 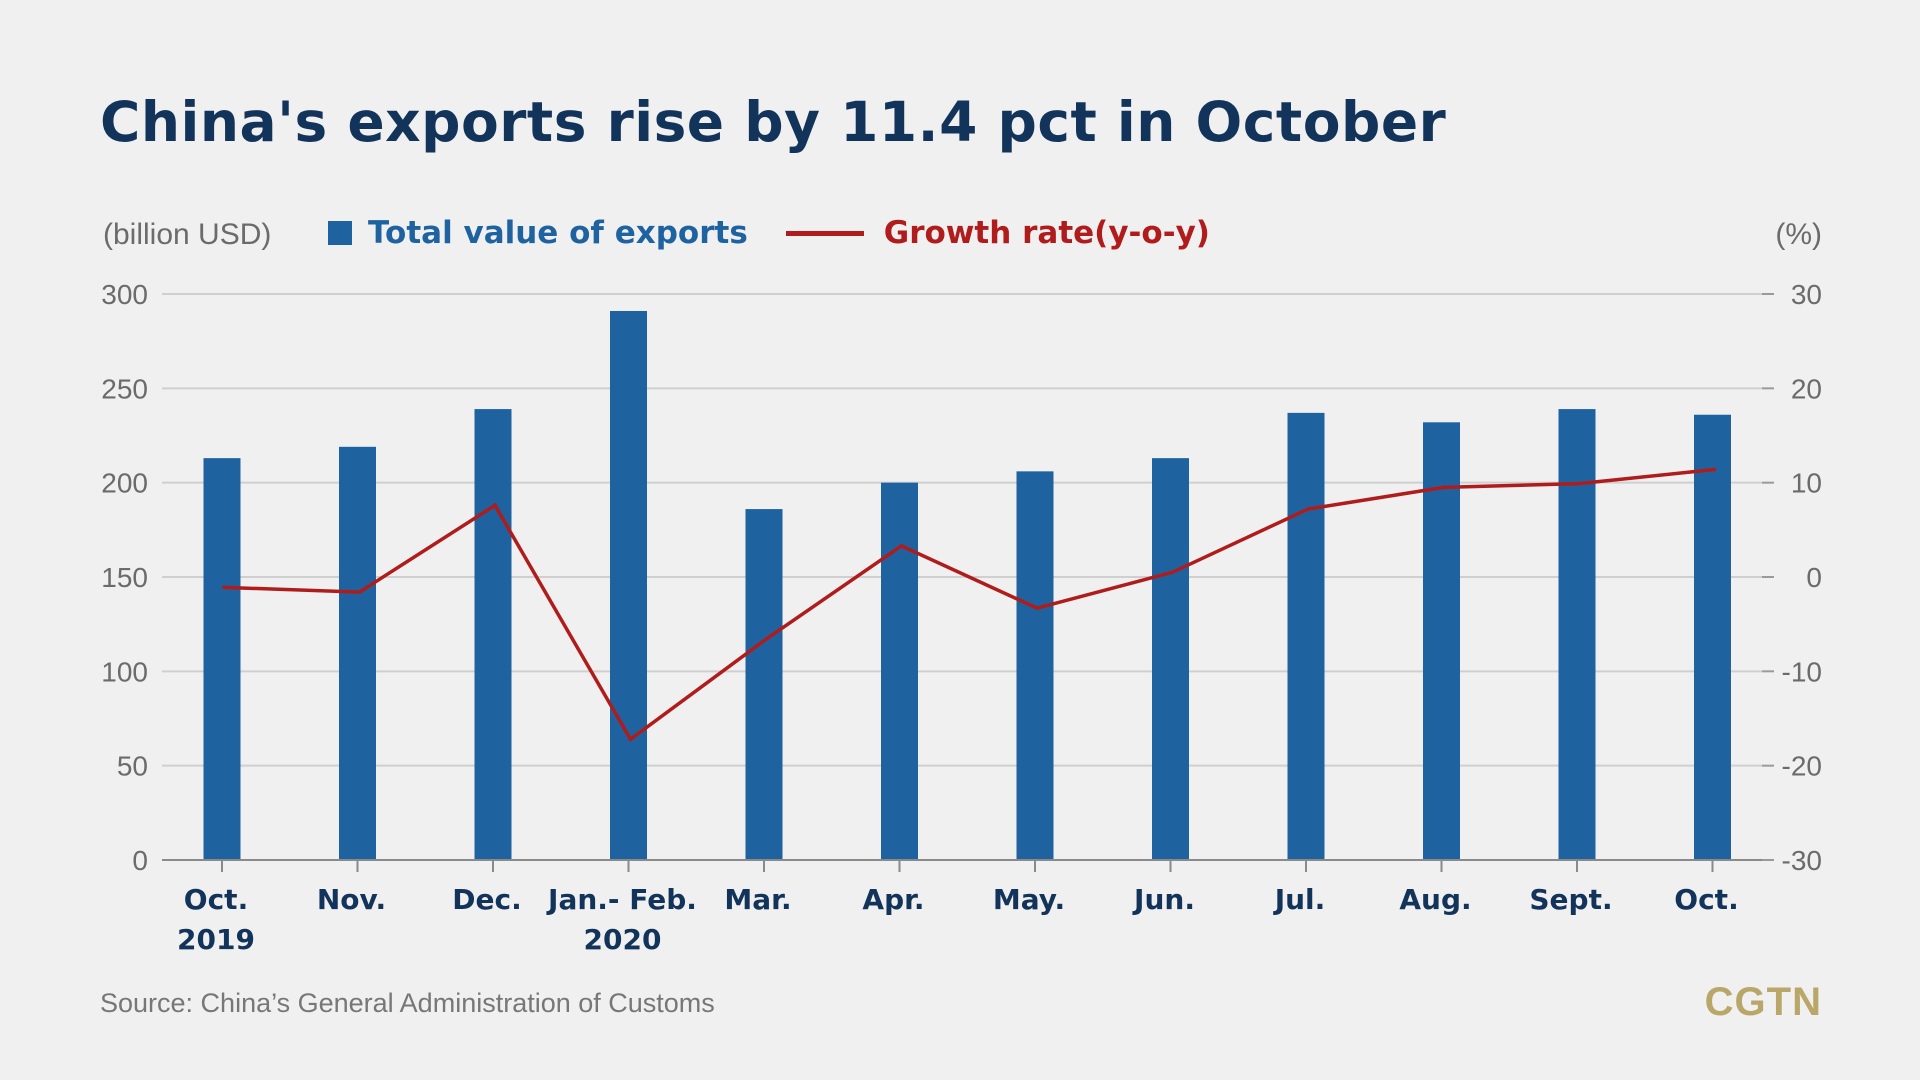 I want to click on x-category-label: 2020, so click(x=623, y=939).